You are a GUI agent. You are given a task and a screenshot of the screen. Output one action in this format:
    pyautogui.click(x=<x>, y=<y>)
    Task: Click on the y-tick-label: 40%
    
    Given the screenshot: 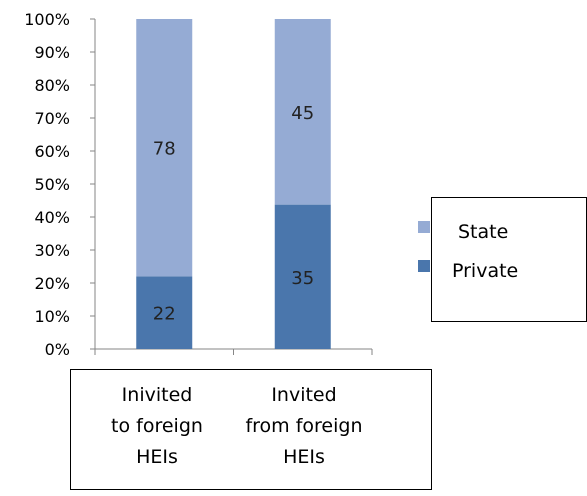 What is the action you would take?
    pyautogui.click(x=52, y=217)
    